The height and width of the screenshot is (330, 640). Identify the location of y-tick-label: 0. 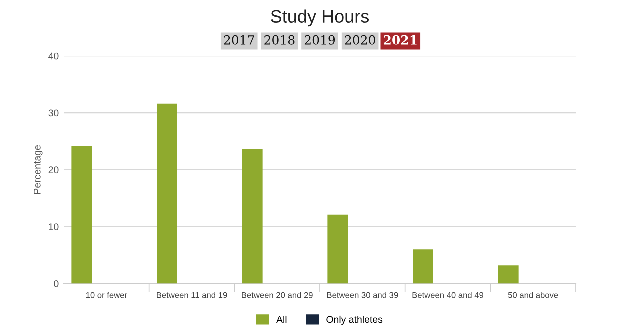
(56, 284).